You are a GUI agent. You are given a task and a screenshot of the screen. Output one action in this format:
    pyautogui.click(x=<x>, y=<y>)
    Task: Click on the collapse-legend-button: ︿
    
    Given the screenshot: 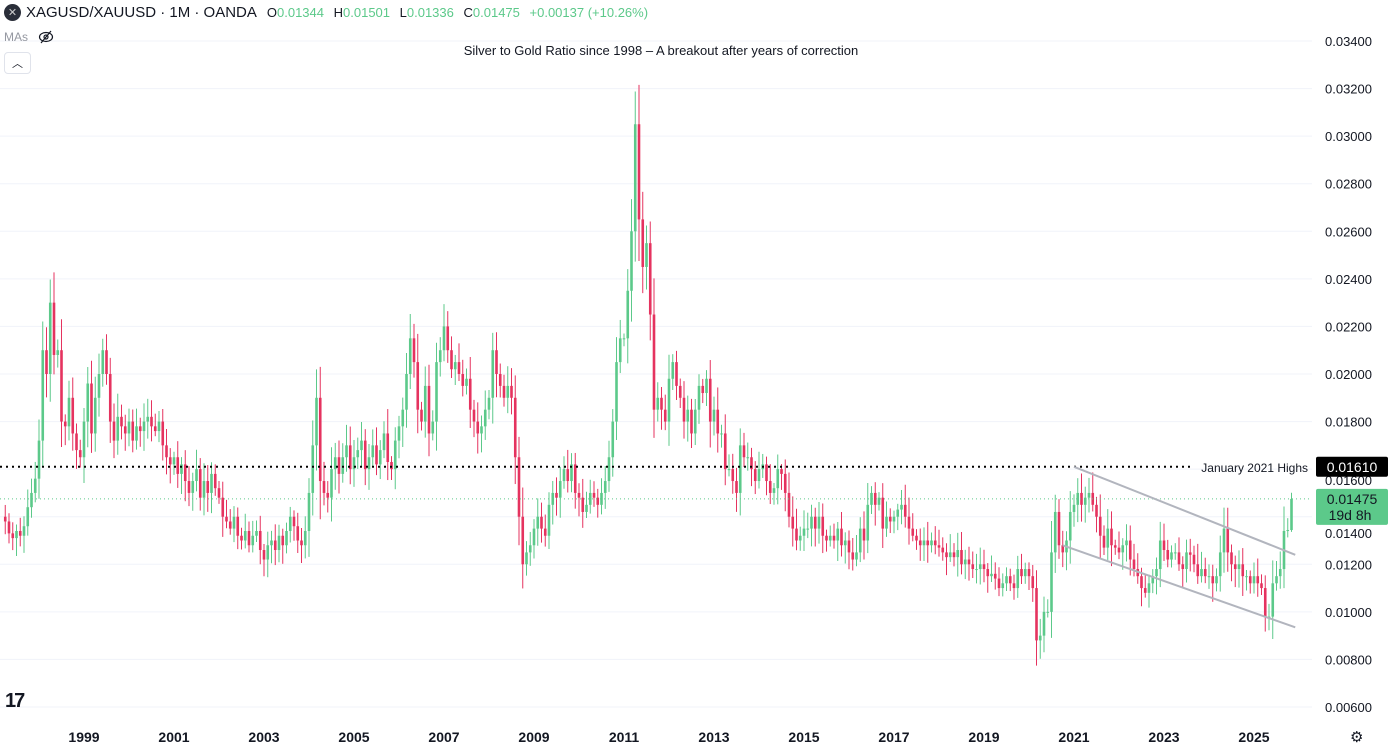 What is the action you would take?
    pyautogui.click(x=17, y=63)
    